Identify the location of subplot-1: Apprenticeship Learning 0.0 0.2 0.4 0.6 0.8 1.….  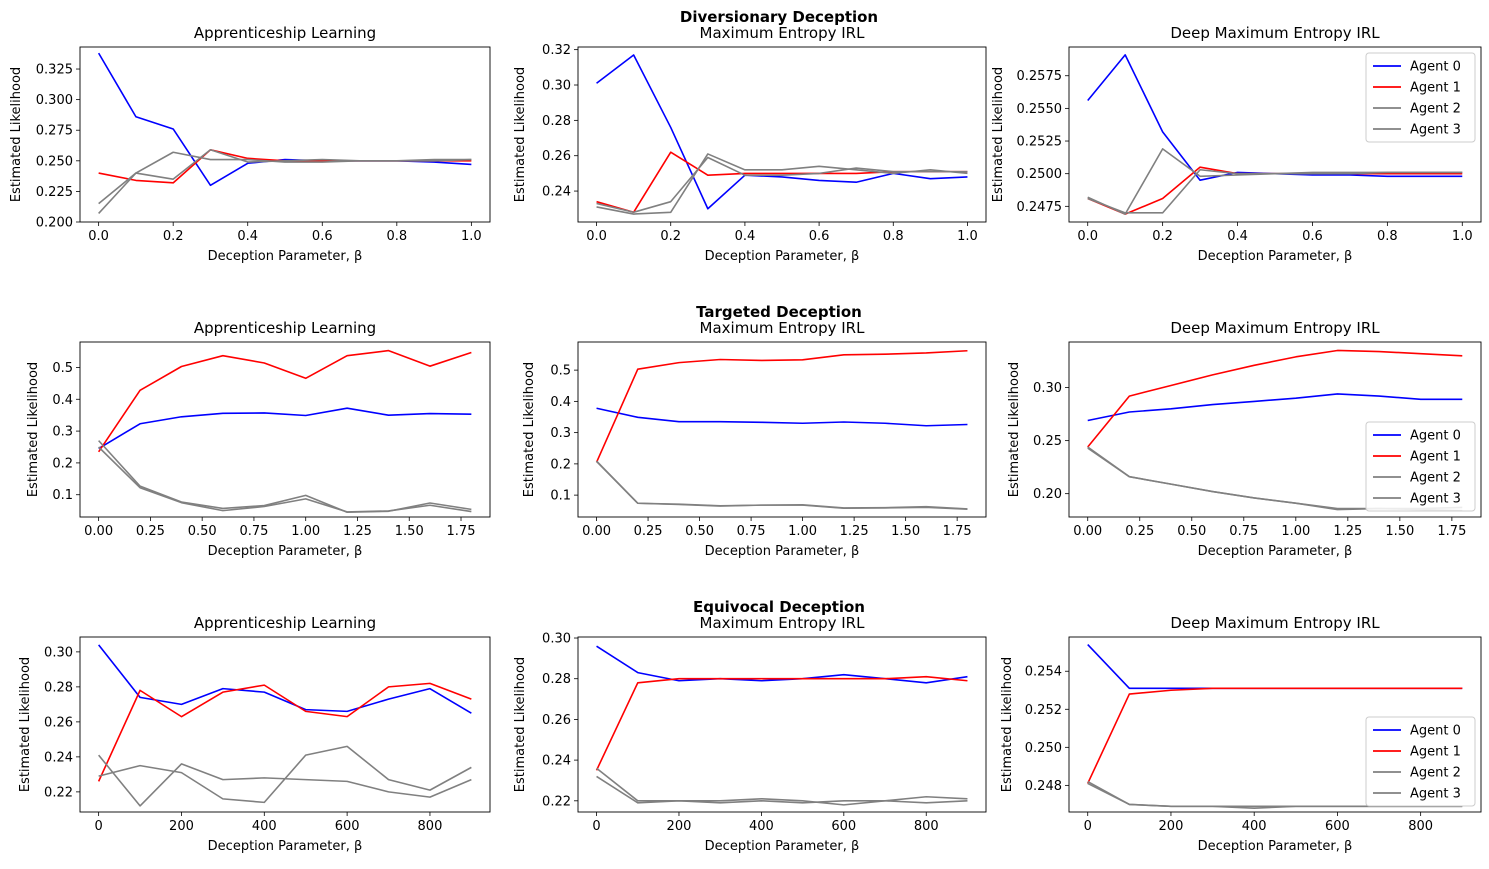
(250, 144).